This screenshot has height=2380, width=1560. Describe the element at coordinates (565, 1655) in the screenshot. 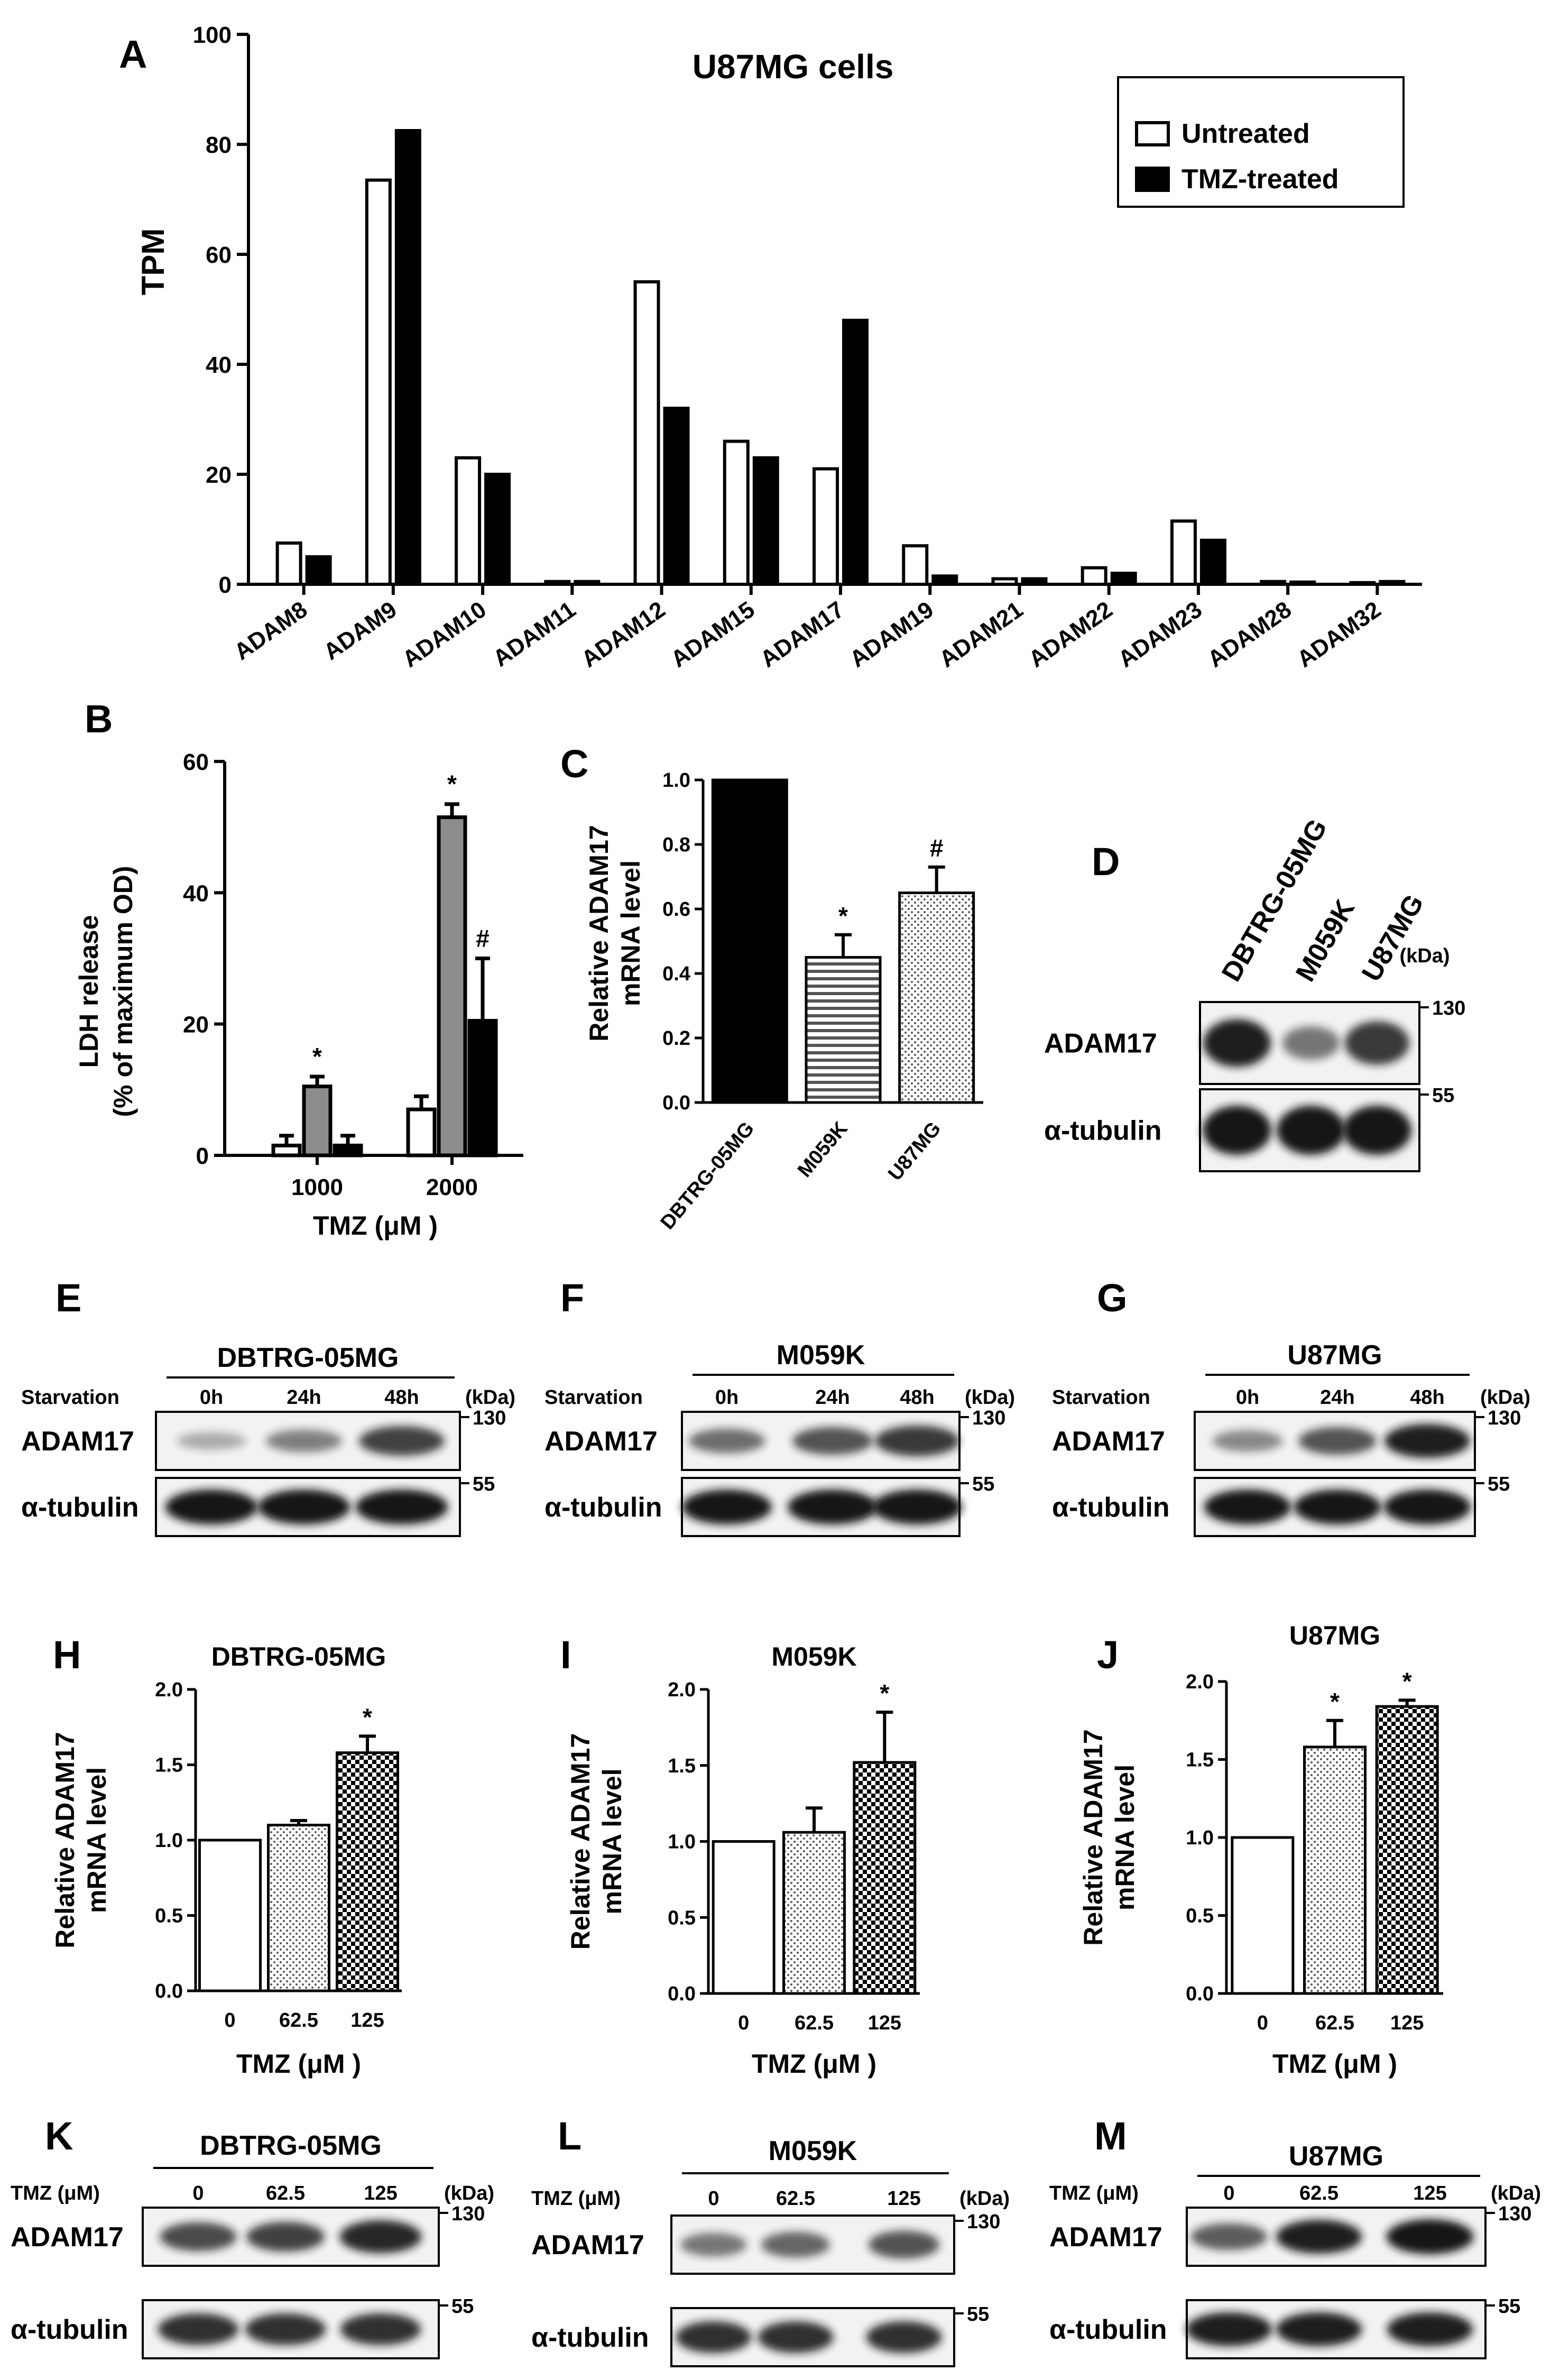

I see `panel-letter-i: I` at that location.